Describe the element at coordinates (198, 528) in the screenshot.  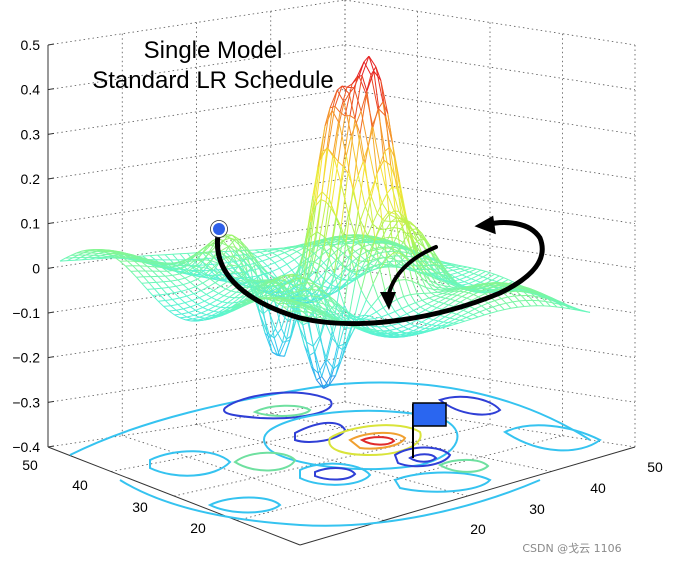
I see `x-tick-label: 20` at that location.